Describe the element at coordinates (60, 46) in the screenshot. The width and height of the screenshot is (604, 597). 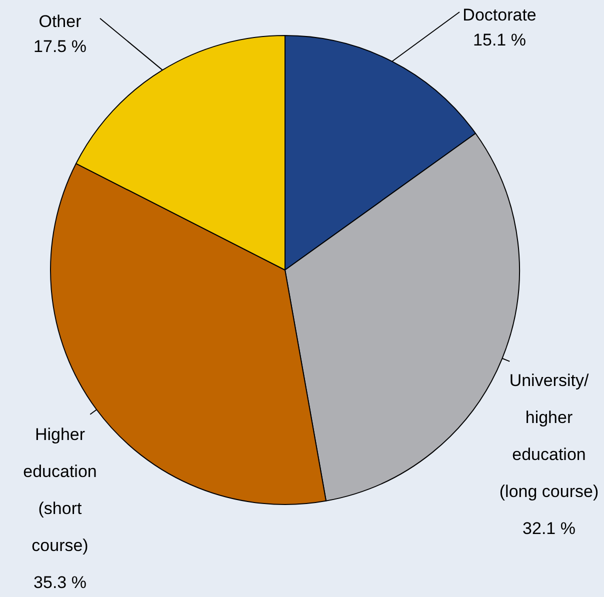
I see `data-label: 17.5 %` at that location.